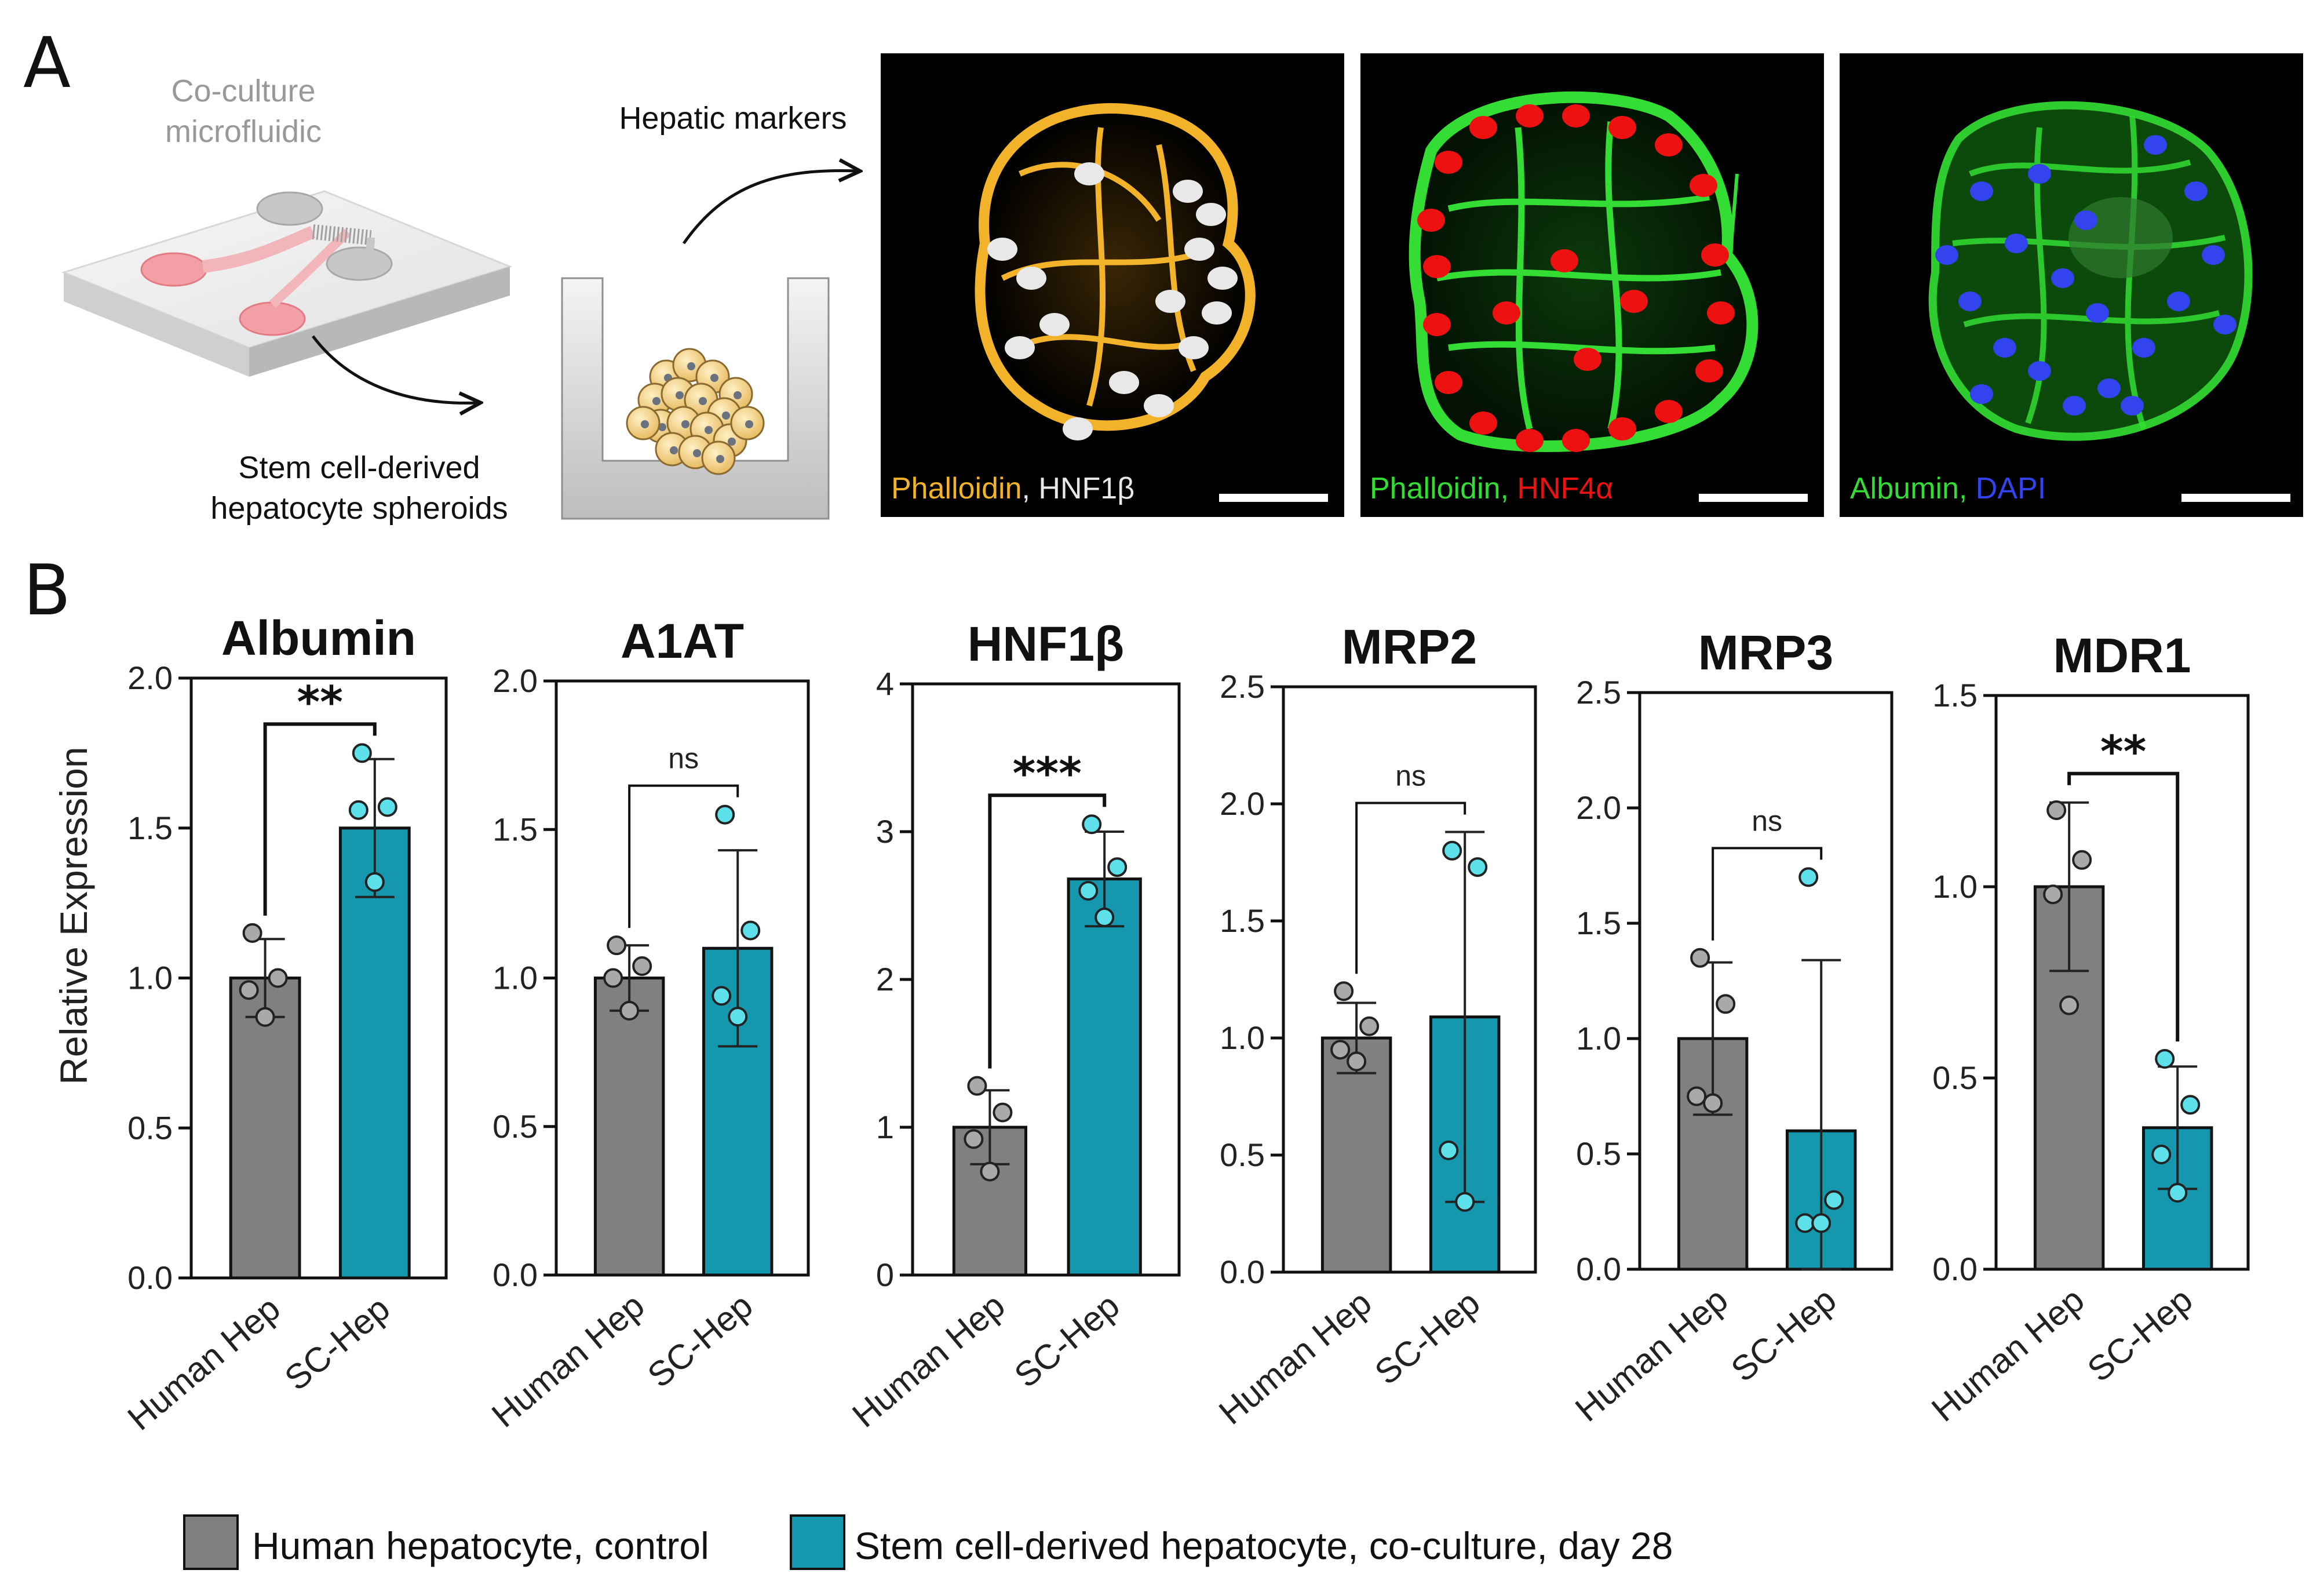 The height and width of the screenshot is (1588, 2324). I want to click on y-tick-label: 1, so click(885, 1127).